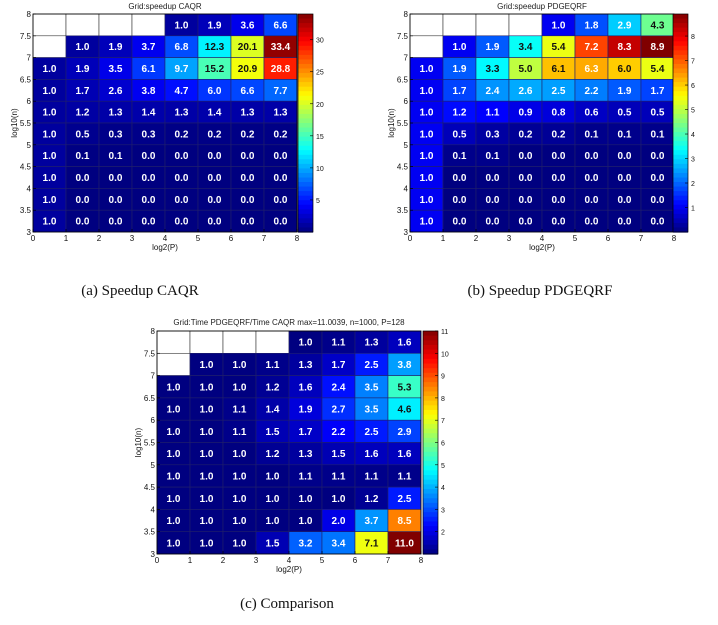 Image resolution: width=718 pixels, height=625 pixels. Describe the element at coordinates (116, 134) in the screenshot. I see `cell-value-label: 0.3` at that location.